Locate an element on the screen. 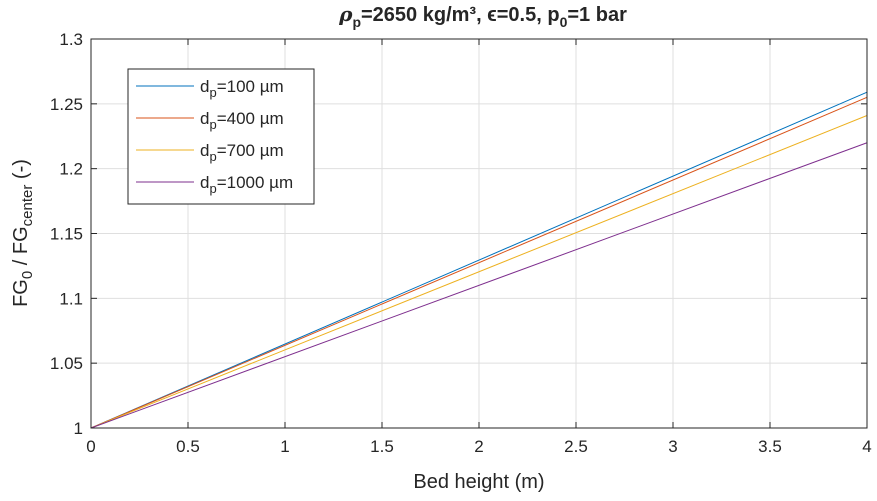 This screenshot has width=877, height=501. x-tick-label: 3 is located at coordinates (672, 446).